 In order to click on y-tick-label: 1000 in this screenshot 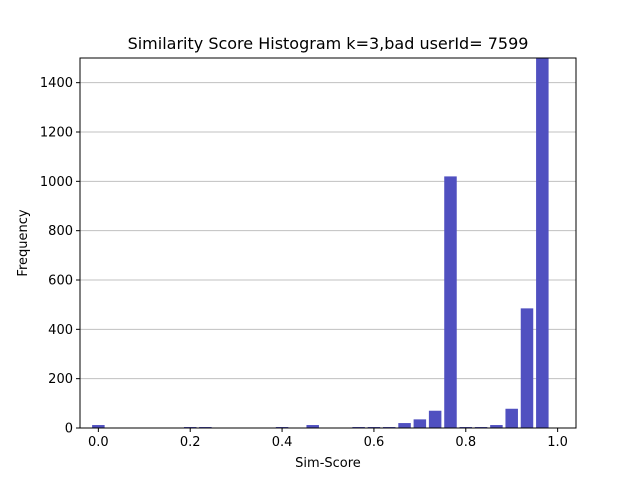, I will do `click(56, 182)`.